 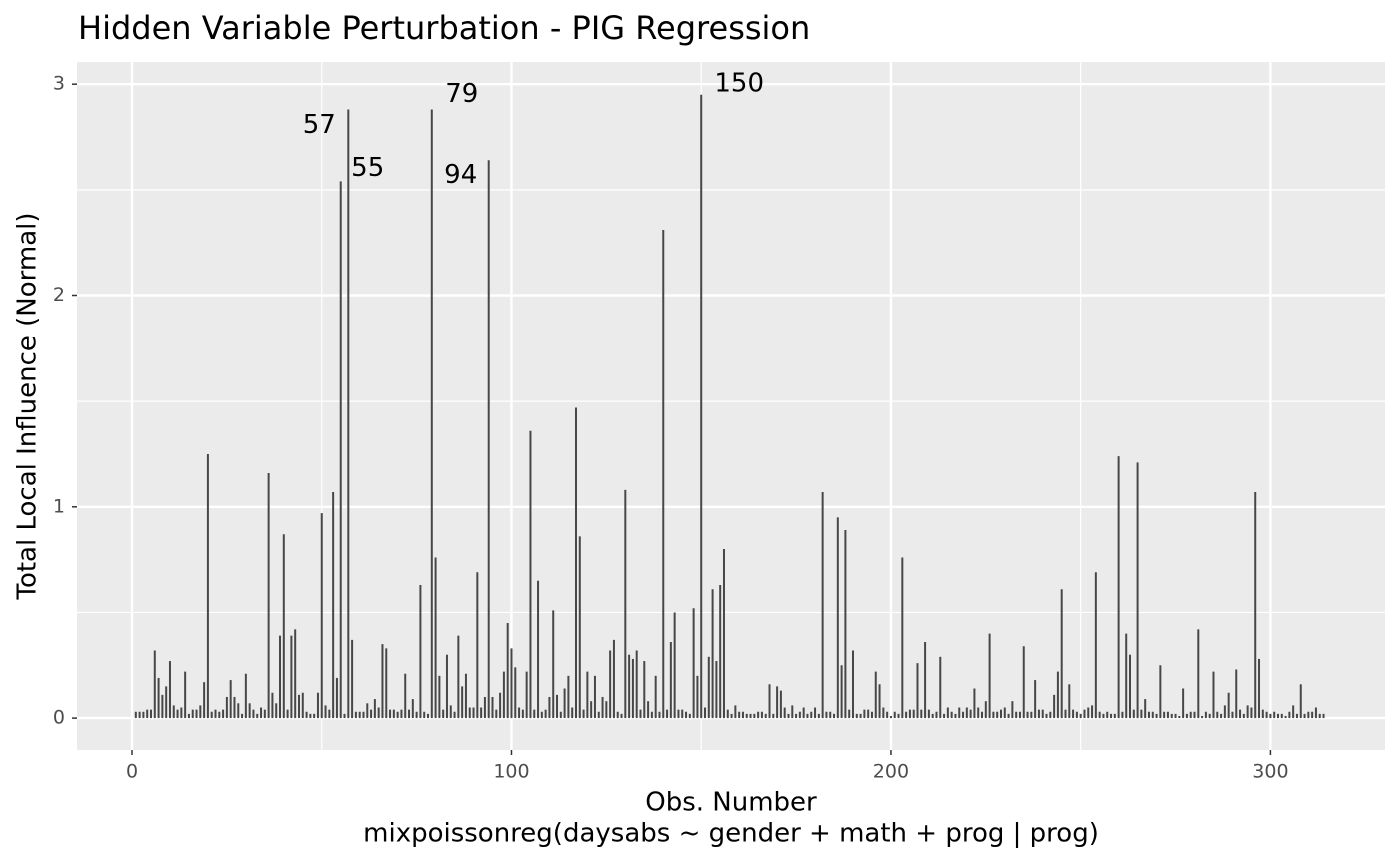 I want to click on y-axis-title: Total Local Influence (Normal), so click(x=28, y=406).